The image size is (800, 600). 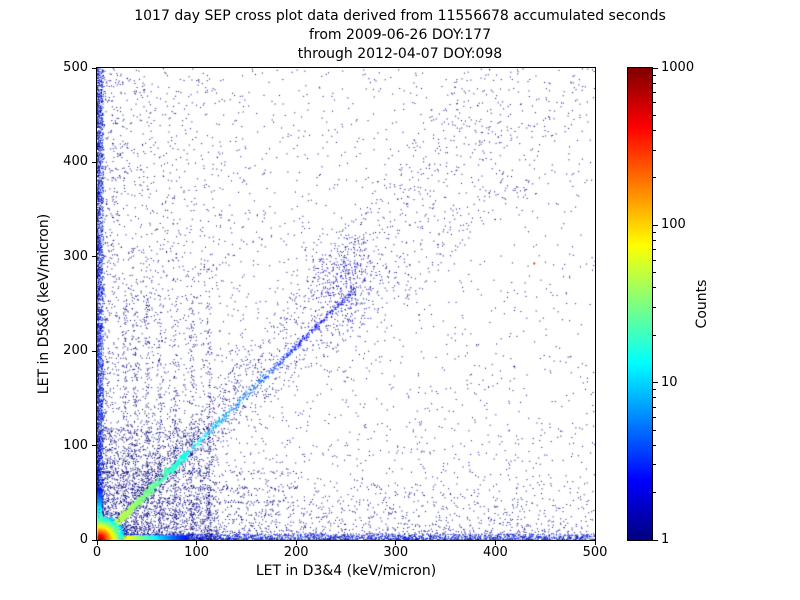 I want to click on colorbar-tick-label: 10, so click(x=669, y=382).